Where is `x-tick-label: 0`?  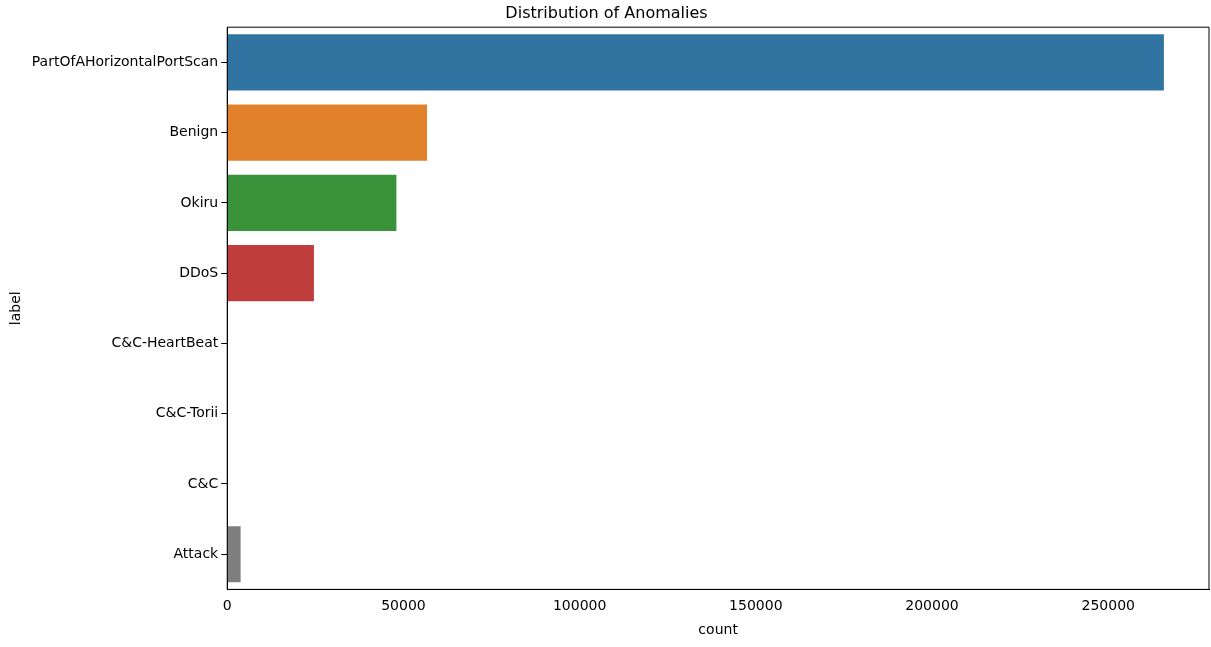 x-tick-label: 0 is located at coordinates (227, 605).